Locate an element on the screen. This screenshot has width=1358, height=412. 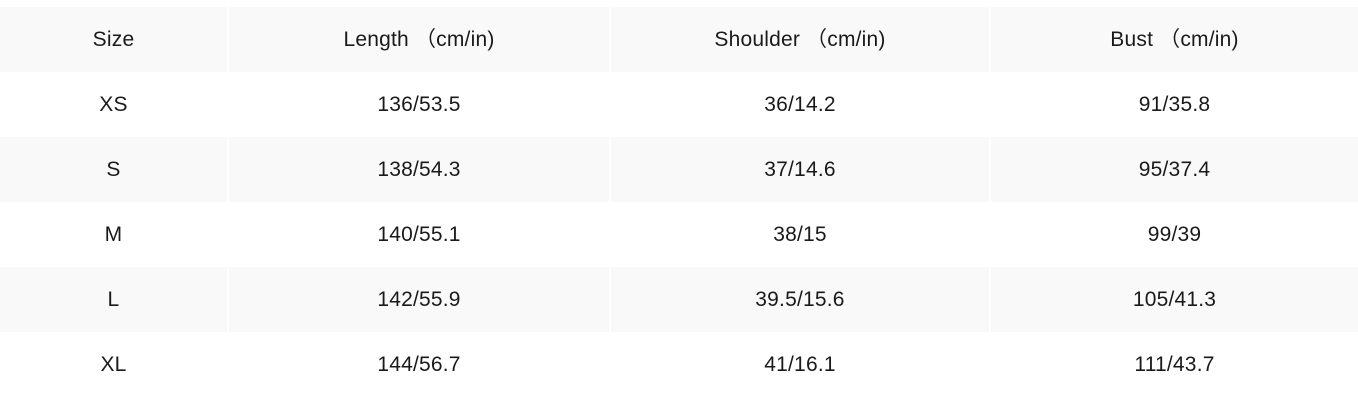
cell-length: 140/55.1 is located at coordinates (419, 234).